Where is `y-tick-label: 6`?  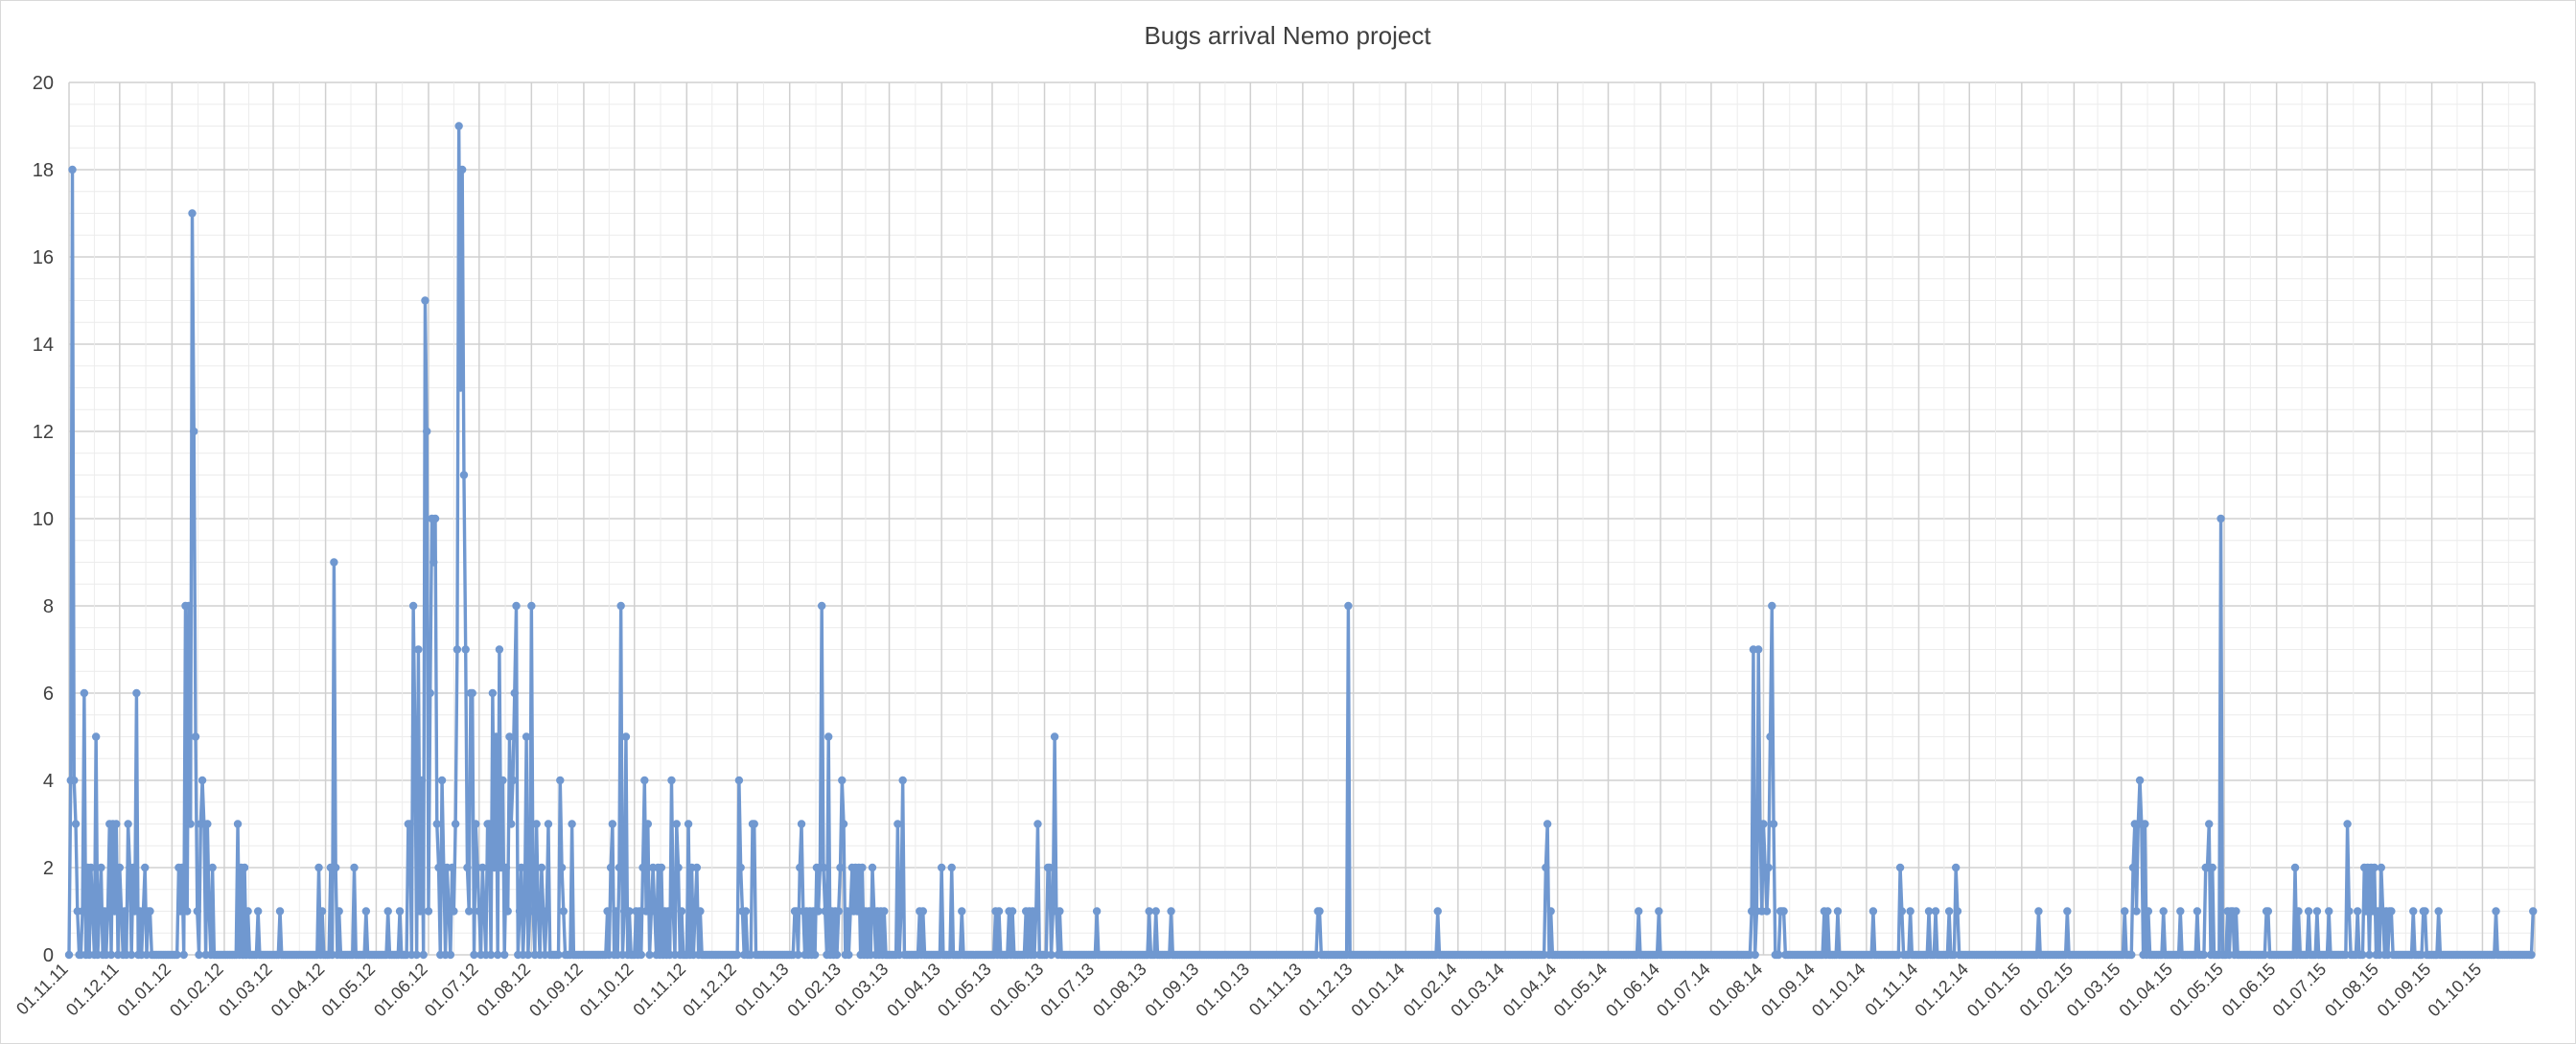
y-tick-label: 6 is located at coordinates (49, 695).